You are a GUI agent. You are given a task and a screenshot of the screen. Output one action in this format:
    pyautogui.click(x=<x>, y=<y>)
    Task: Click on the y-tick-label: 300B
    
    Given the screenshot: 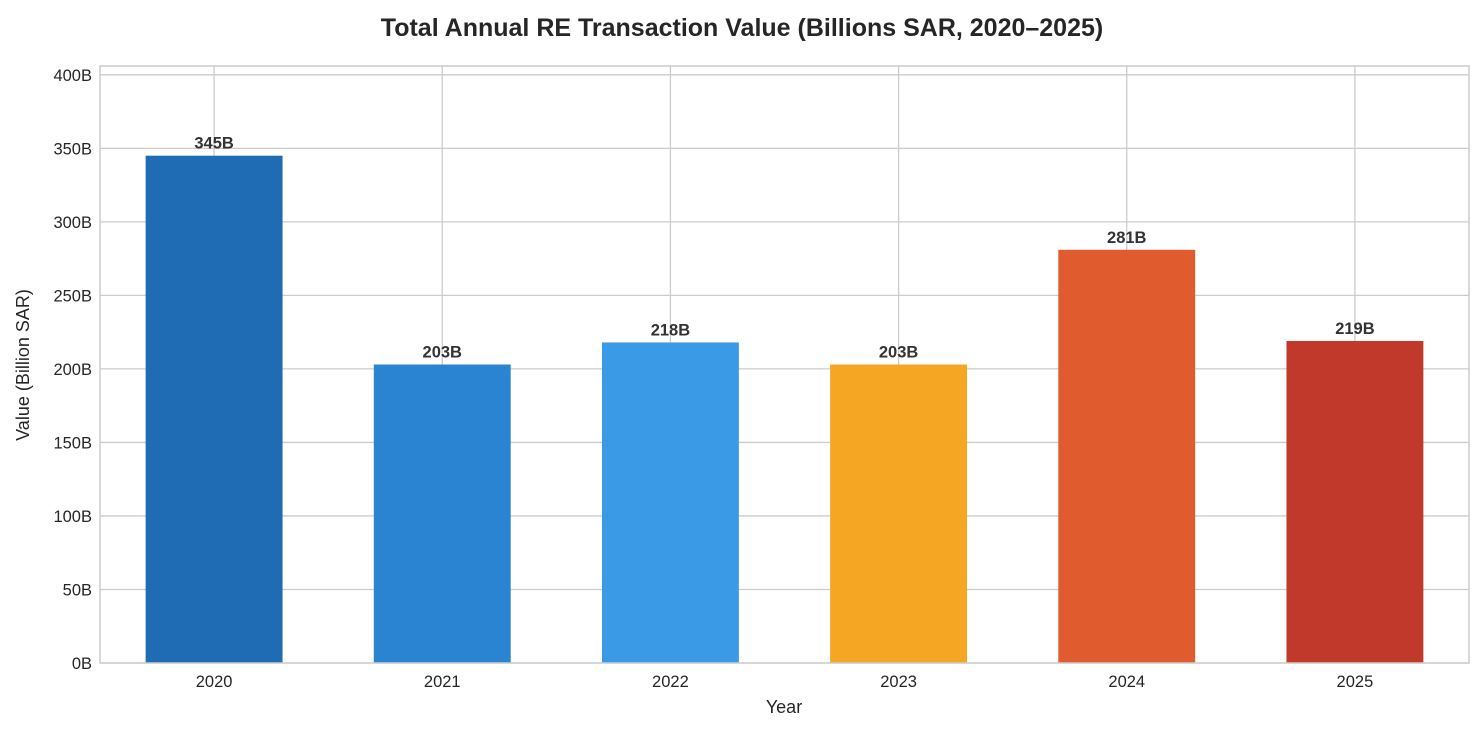 What is the action you would take?
    pyautogui.click(x=72, y=223)
    